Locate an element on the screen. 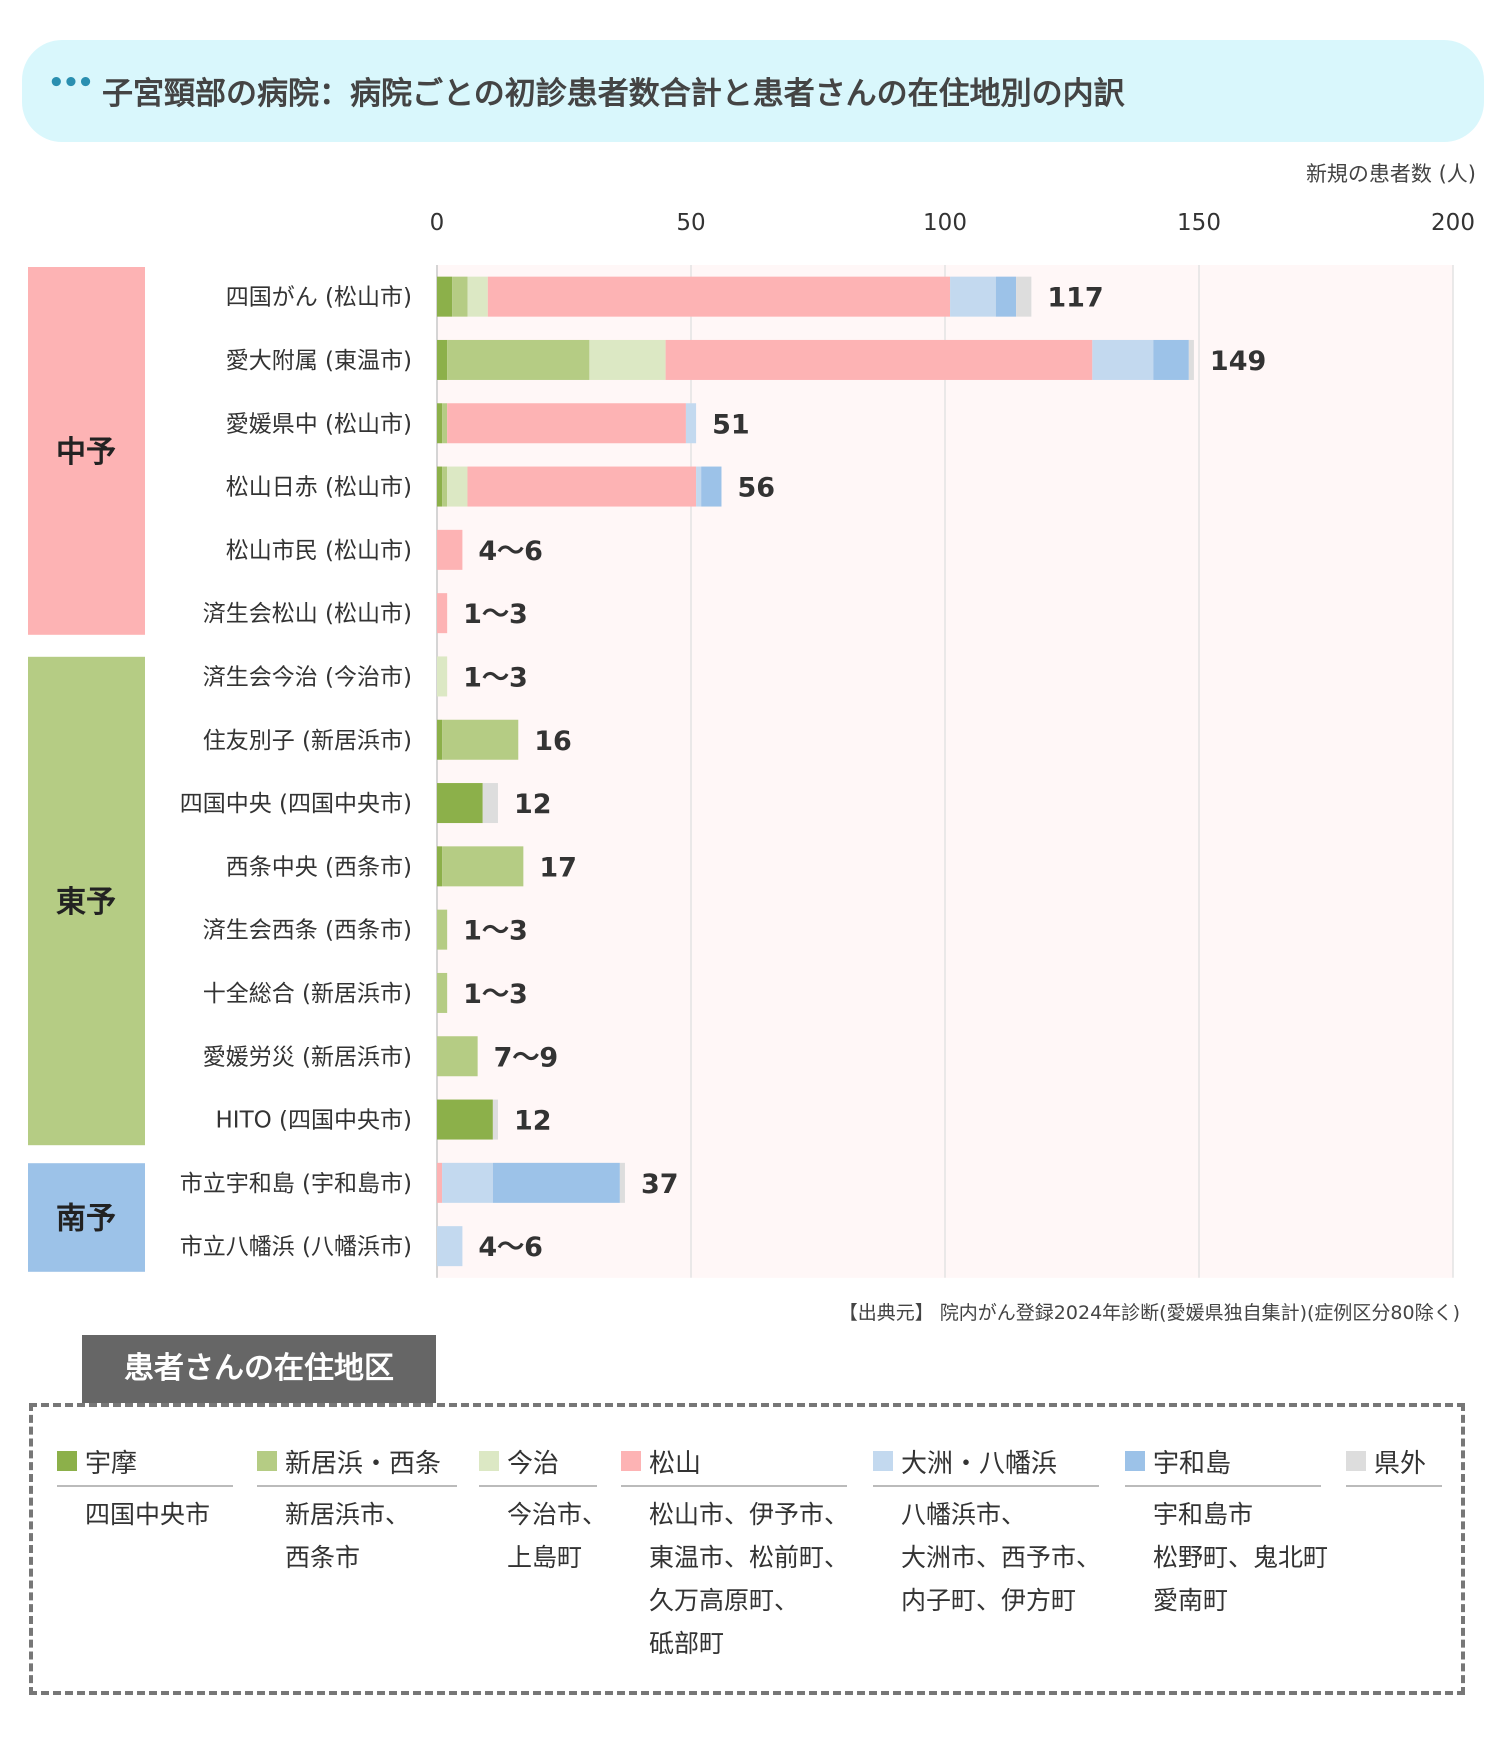 Image resolution: width=1500 pixels, height=1740 pixels. bar-total-label: 37 is located at coordinates (660, 1184).